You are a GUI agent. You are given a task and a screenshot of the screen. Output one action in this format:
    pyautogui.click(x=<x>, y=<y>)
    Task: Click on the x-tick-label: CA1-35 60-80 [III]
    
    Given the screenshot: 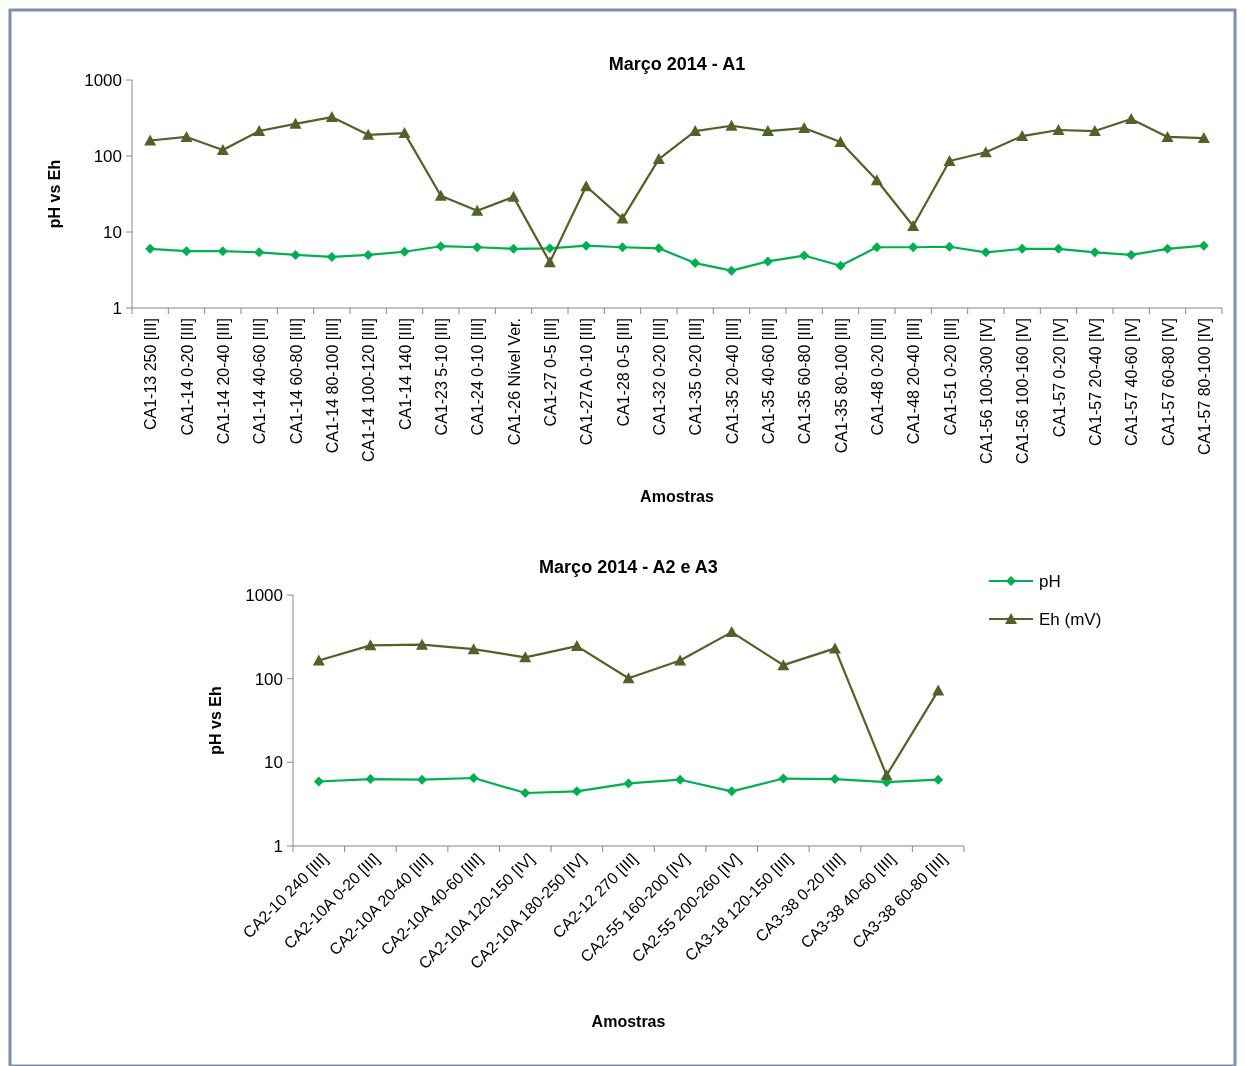 What is the action you would take?
    pyautogui.click(x=805, y=381)
    